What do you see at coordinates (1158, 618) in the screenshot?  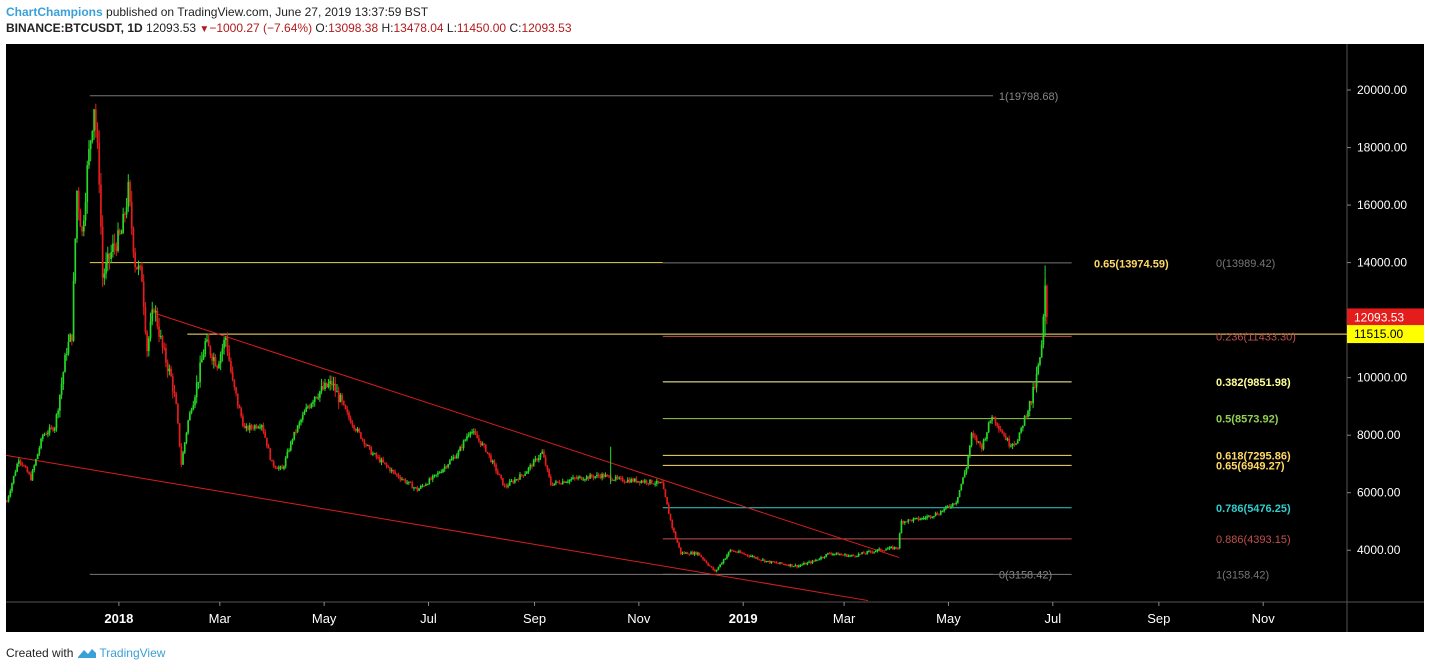 I see `x-tick-label: Sep` at bounding box center [1158, 618].